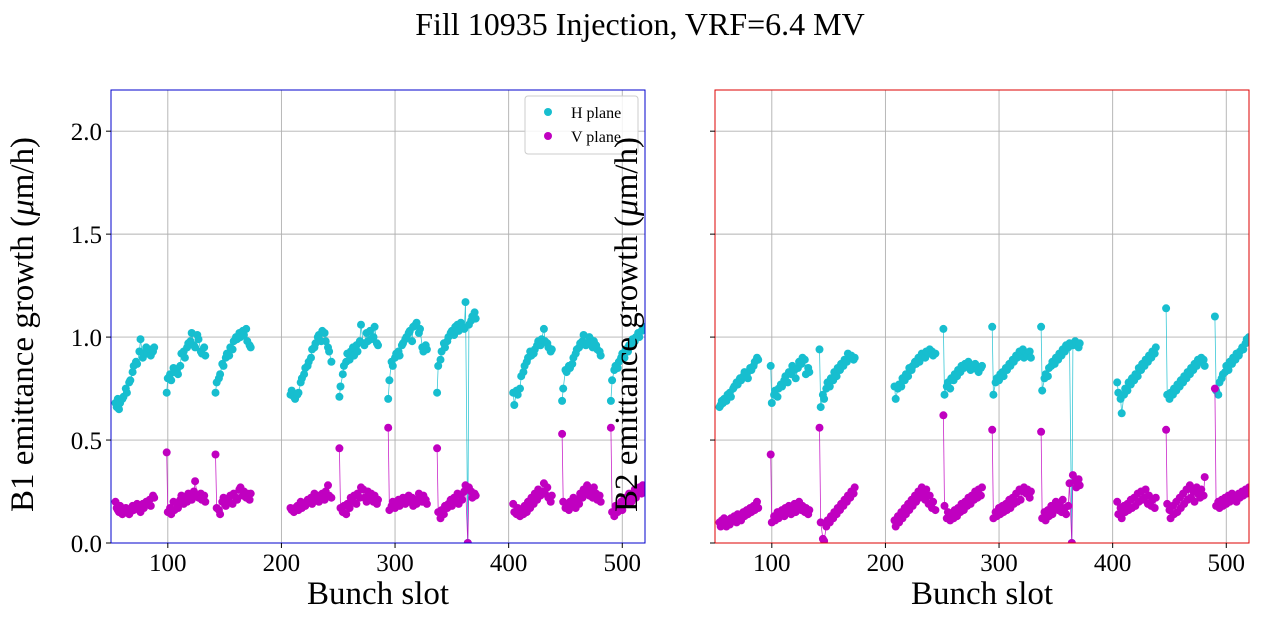  Describe the element at coordinates (86, 235) in the screenshot. I see `panel-b1-ytick-label: 1.5` at that location.